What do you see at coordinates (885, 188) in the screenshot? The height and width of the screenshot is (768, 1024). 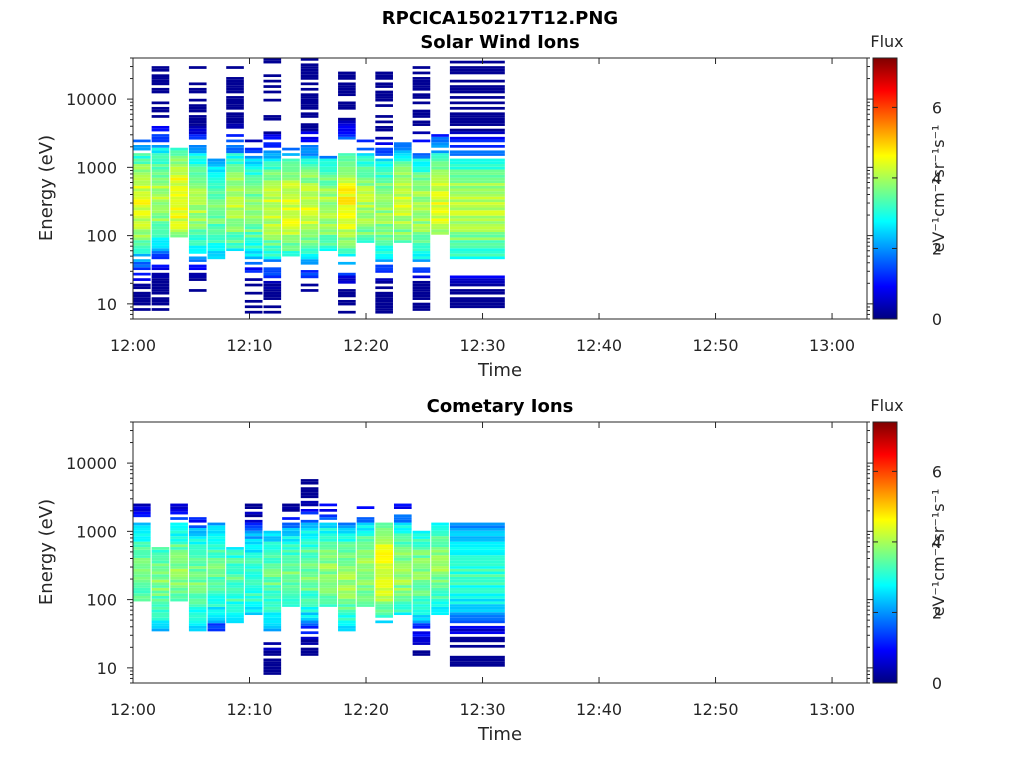 I see `colorbar-gradient` at bounding box center [885, 188].